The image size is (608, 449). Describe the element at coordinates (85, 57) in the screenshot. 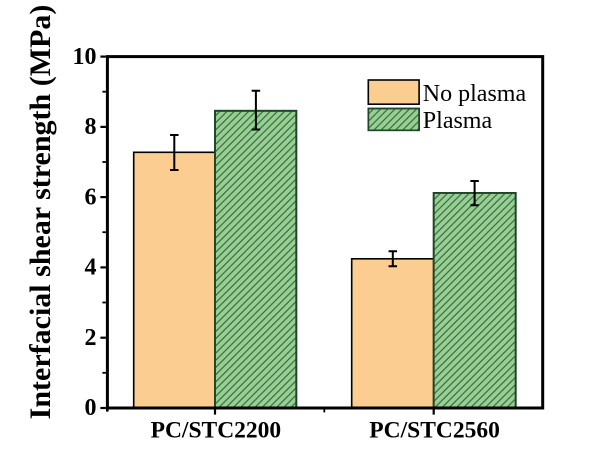

I see `svg-text: 10` at that location.